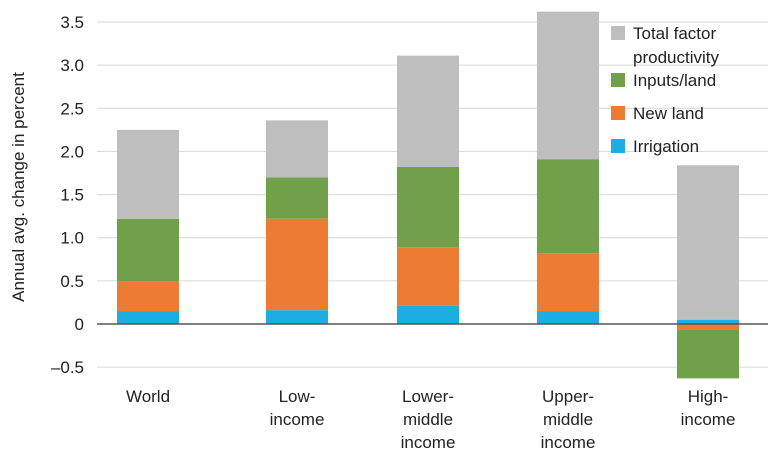 The width and height of the screenshot is (783, 462). I want to click on legend-label: Inputs/land, so click(674, 80).